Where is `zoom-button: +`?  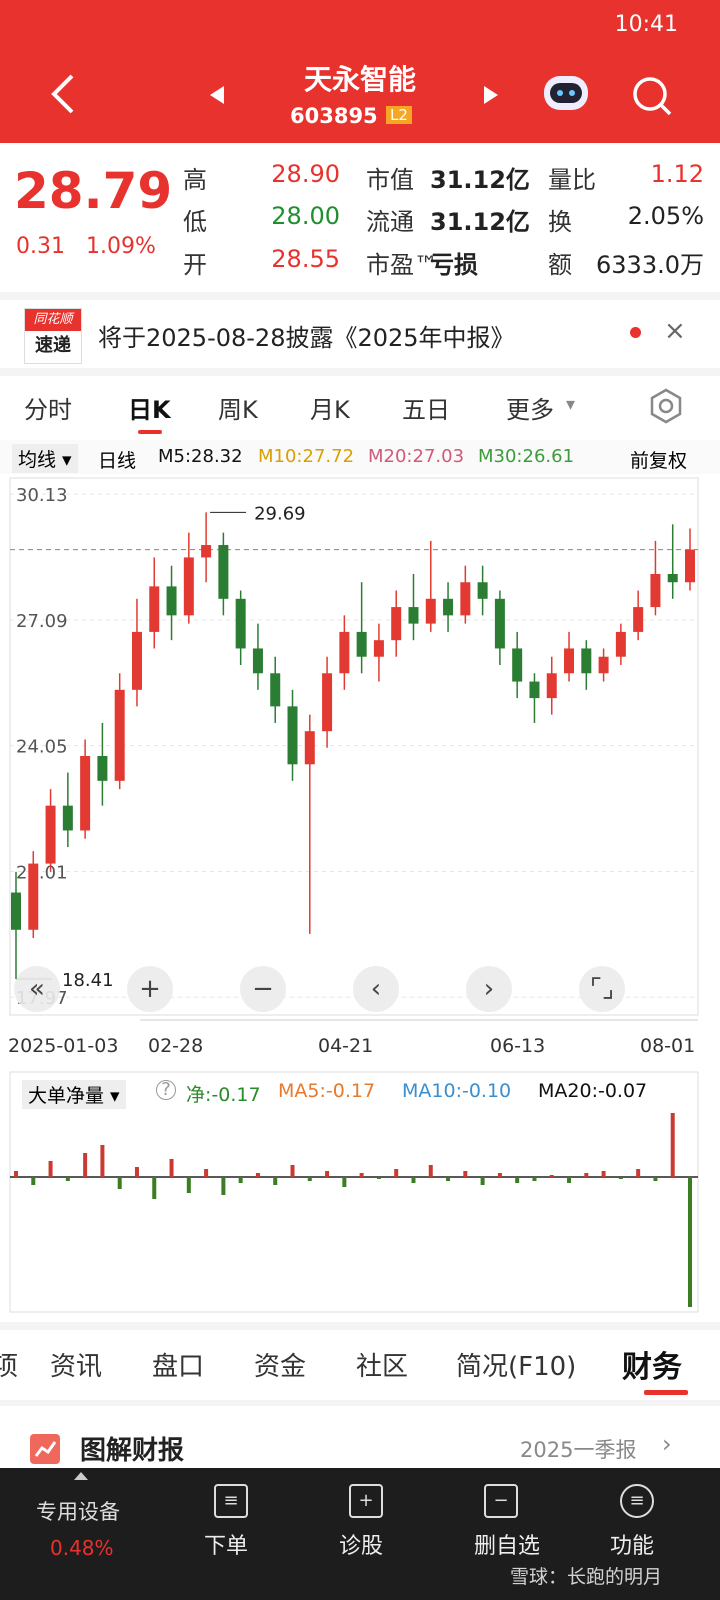
zoom-button: + is located at coordinates (150, 989).